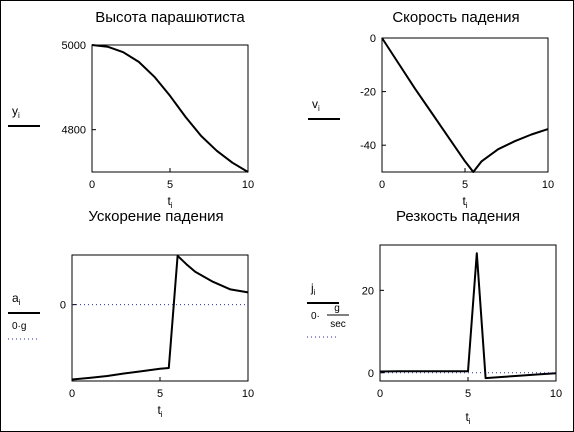  Describe the element at coordinates (74, 131) in the screenshot. I see `y-tick-label: 4800` at that location.